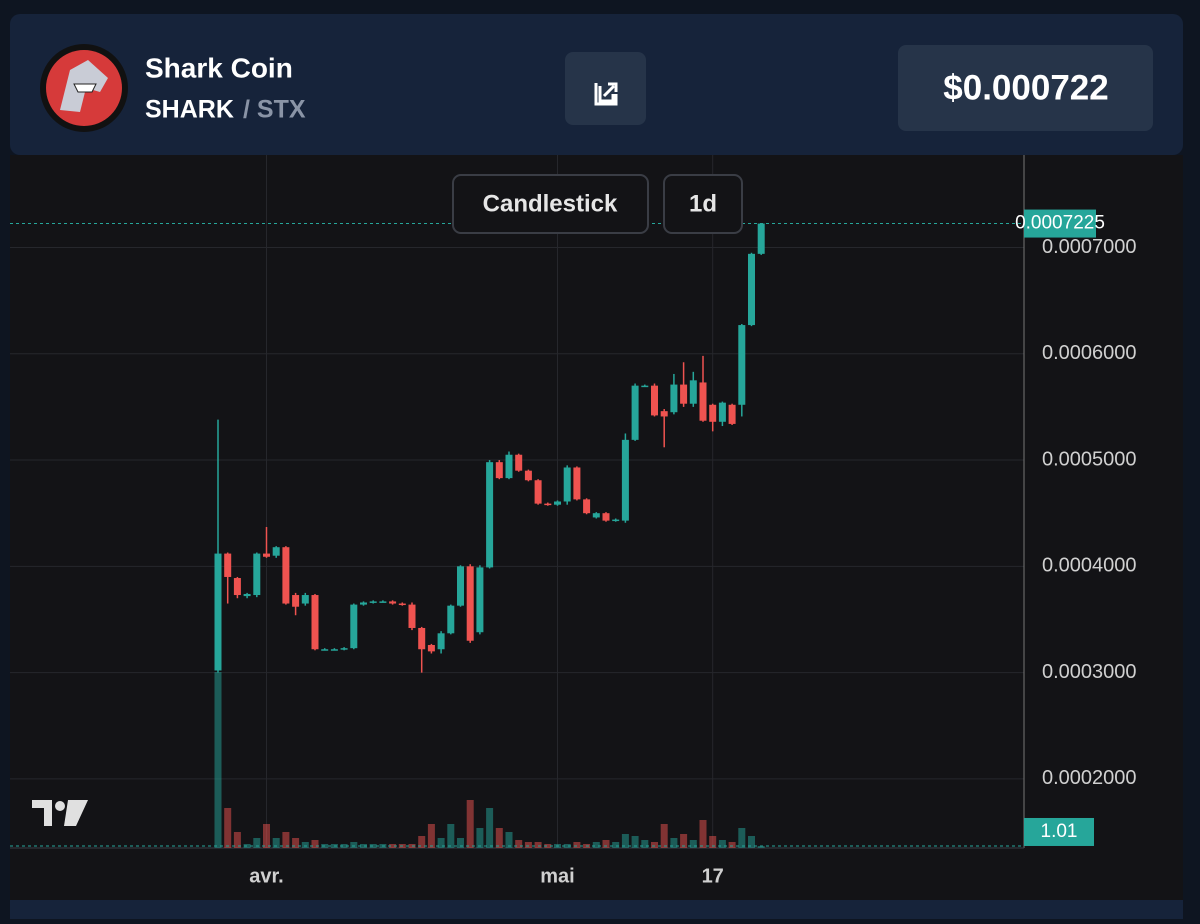 The height and width of the screenshot is (924, 1200). Describe the element at coordinates (1089, 566) in the screenshot. I see `y-tick-label: 0.0004000` at that location.